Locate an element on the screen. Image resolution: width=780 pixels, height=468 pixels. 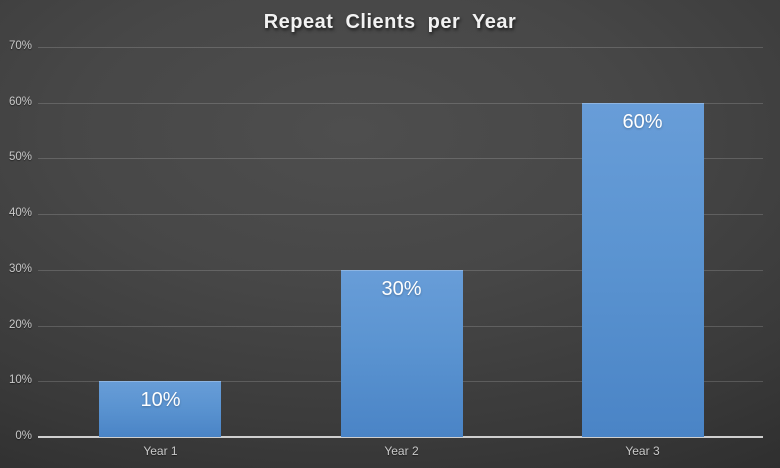
y-axis: 0% 10% 20% 30% 40% 50% 60% 70% is located at coordinates (16, 241).